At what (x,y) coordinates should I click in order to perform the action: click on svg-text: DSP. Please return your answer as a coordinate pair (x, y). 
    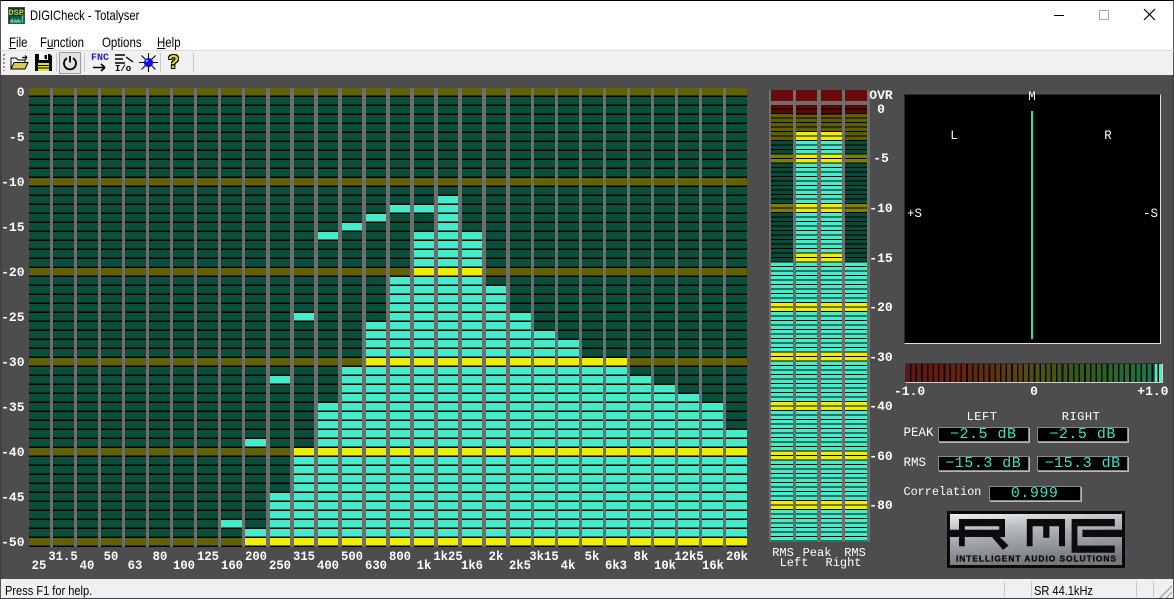
    Looking at the image, I should click on (16, 13).